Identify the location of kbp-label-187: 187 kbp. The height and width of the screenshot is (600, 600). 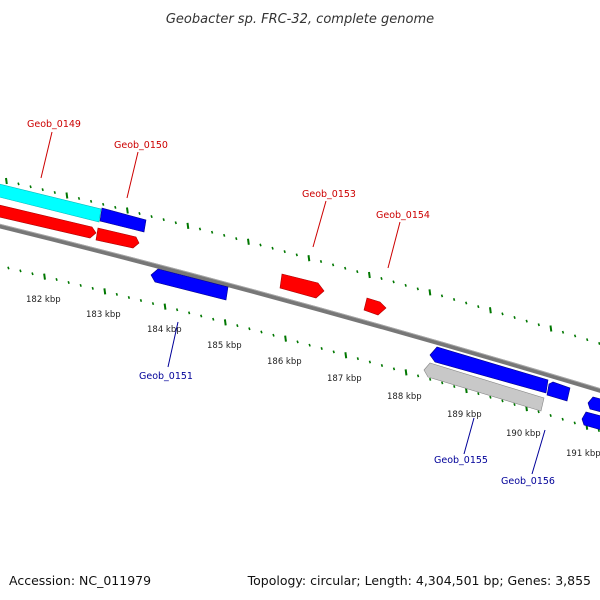
(344, 379).